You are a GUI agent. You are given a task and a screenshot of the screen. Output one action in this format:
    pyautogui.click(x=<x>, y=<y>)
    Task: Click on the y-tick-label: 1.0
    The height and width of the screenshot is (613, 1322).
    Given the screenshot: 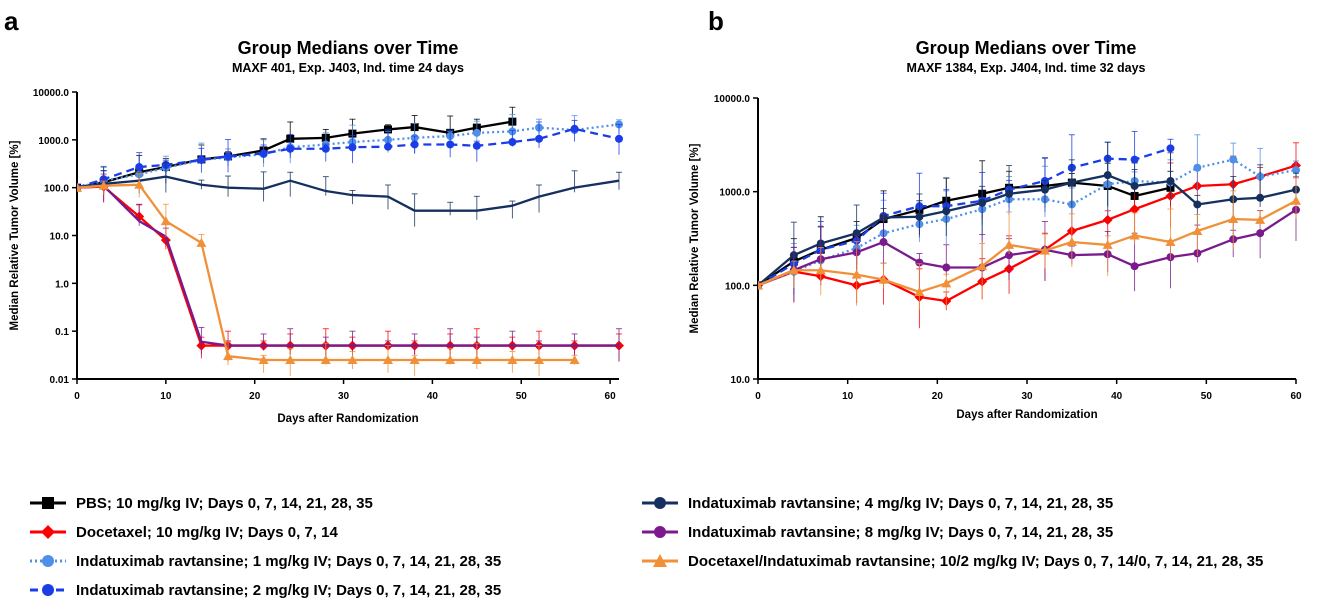 What is the action you would take?
    pyautogui.click(x=62, y=284)
    